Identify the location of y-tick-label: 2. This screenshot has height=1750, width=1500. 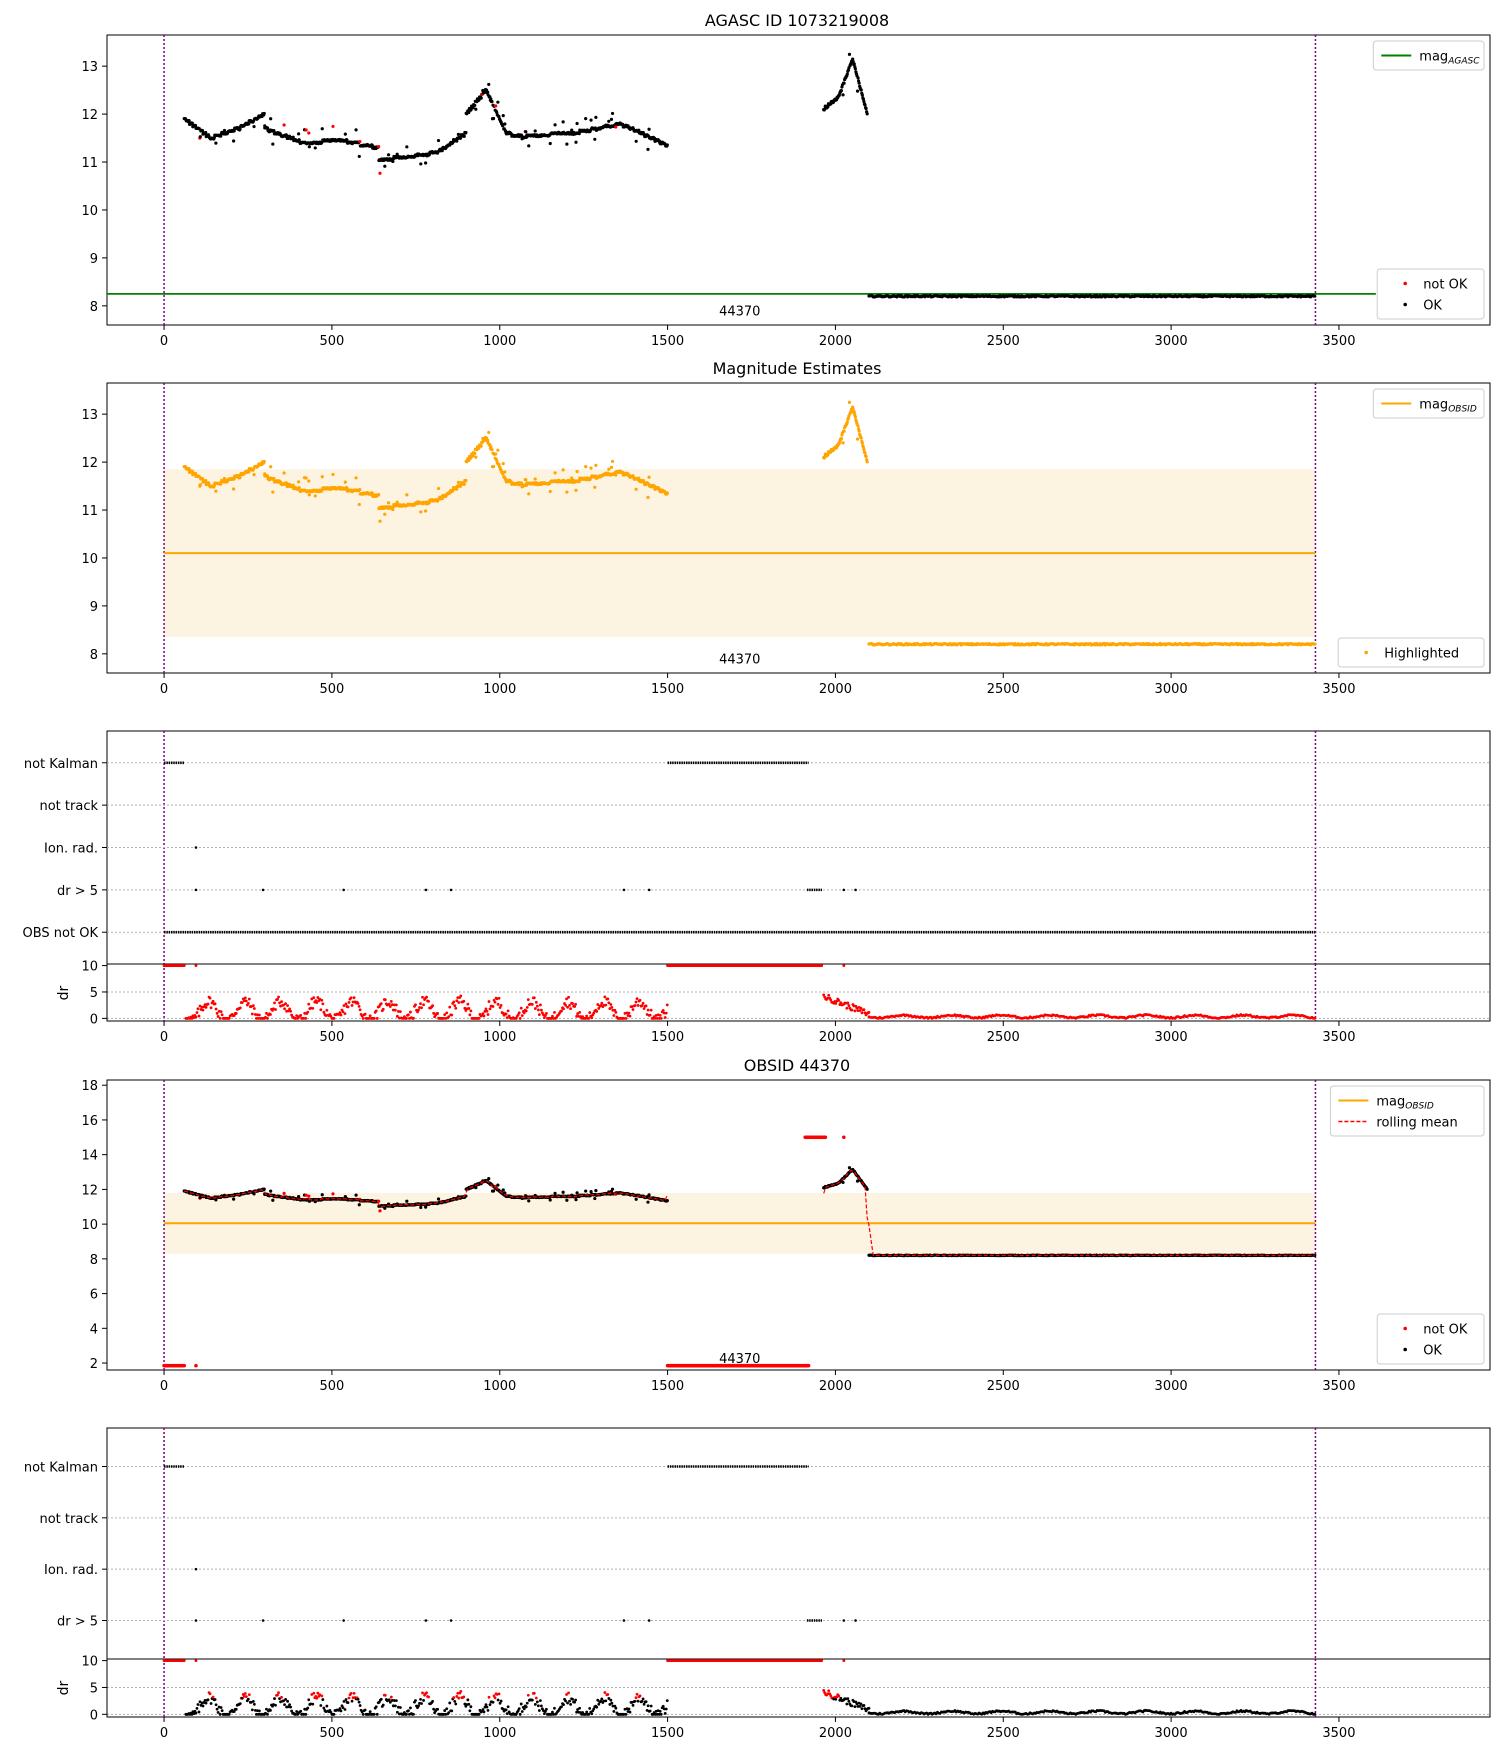
(94, 1364).